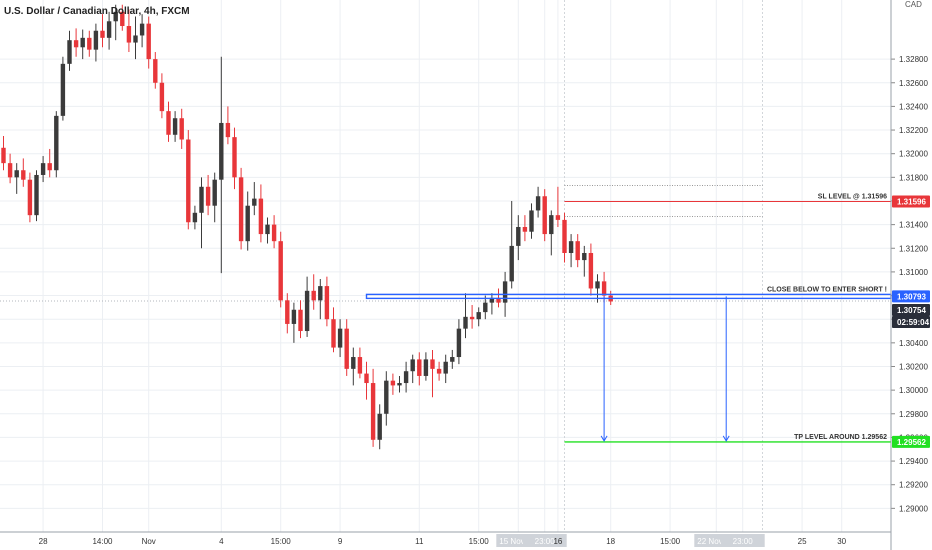  Describe the element at coordinates (852, 196) in the screenshot. I see `sl-level-label: SL LEVEL @ 1.31596` at that location.